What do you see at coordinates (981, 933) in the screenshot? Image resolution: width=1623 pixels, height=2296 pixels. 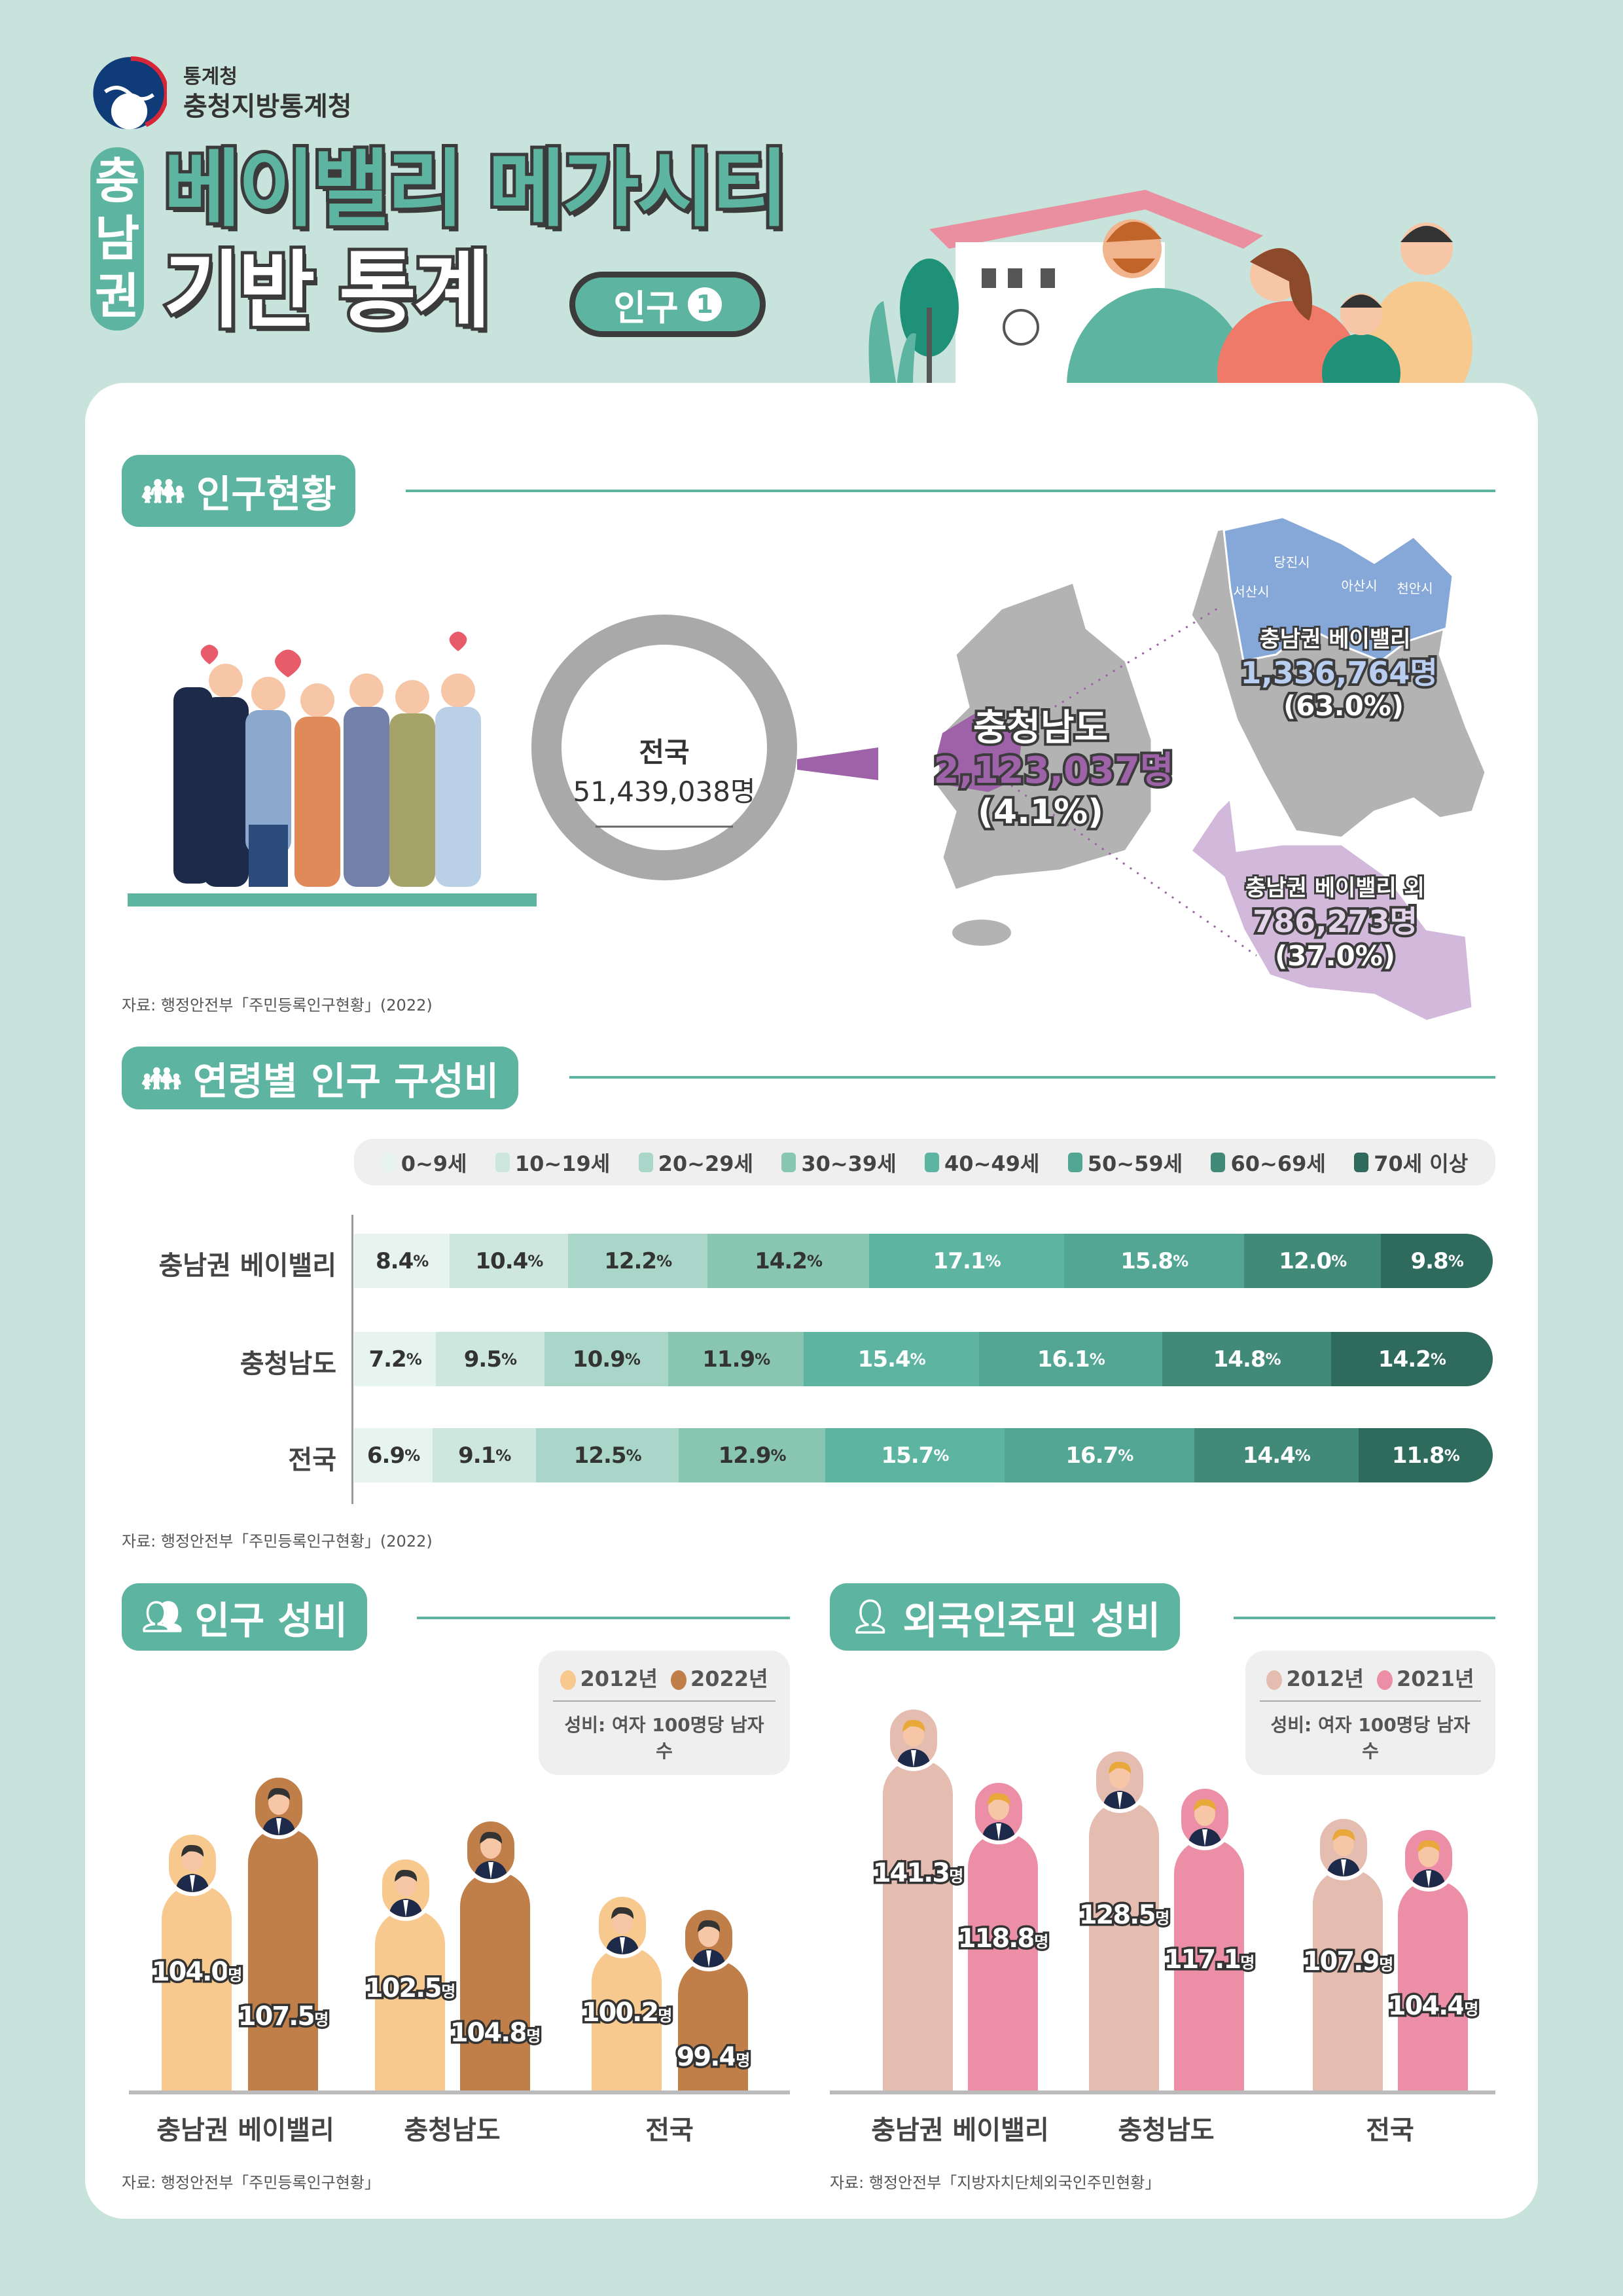 I see `jeju-island` at bounding box center [981, 933].